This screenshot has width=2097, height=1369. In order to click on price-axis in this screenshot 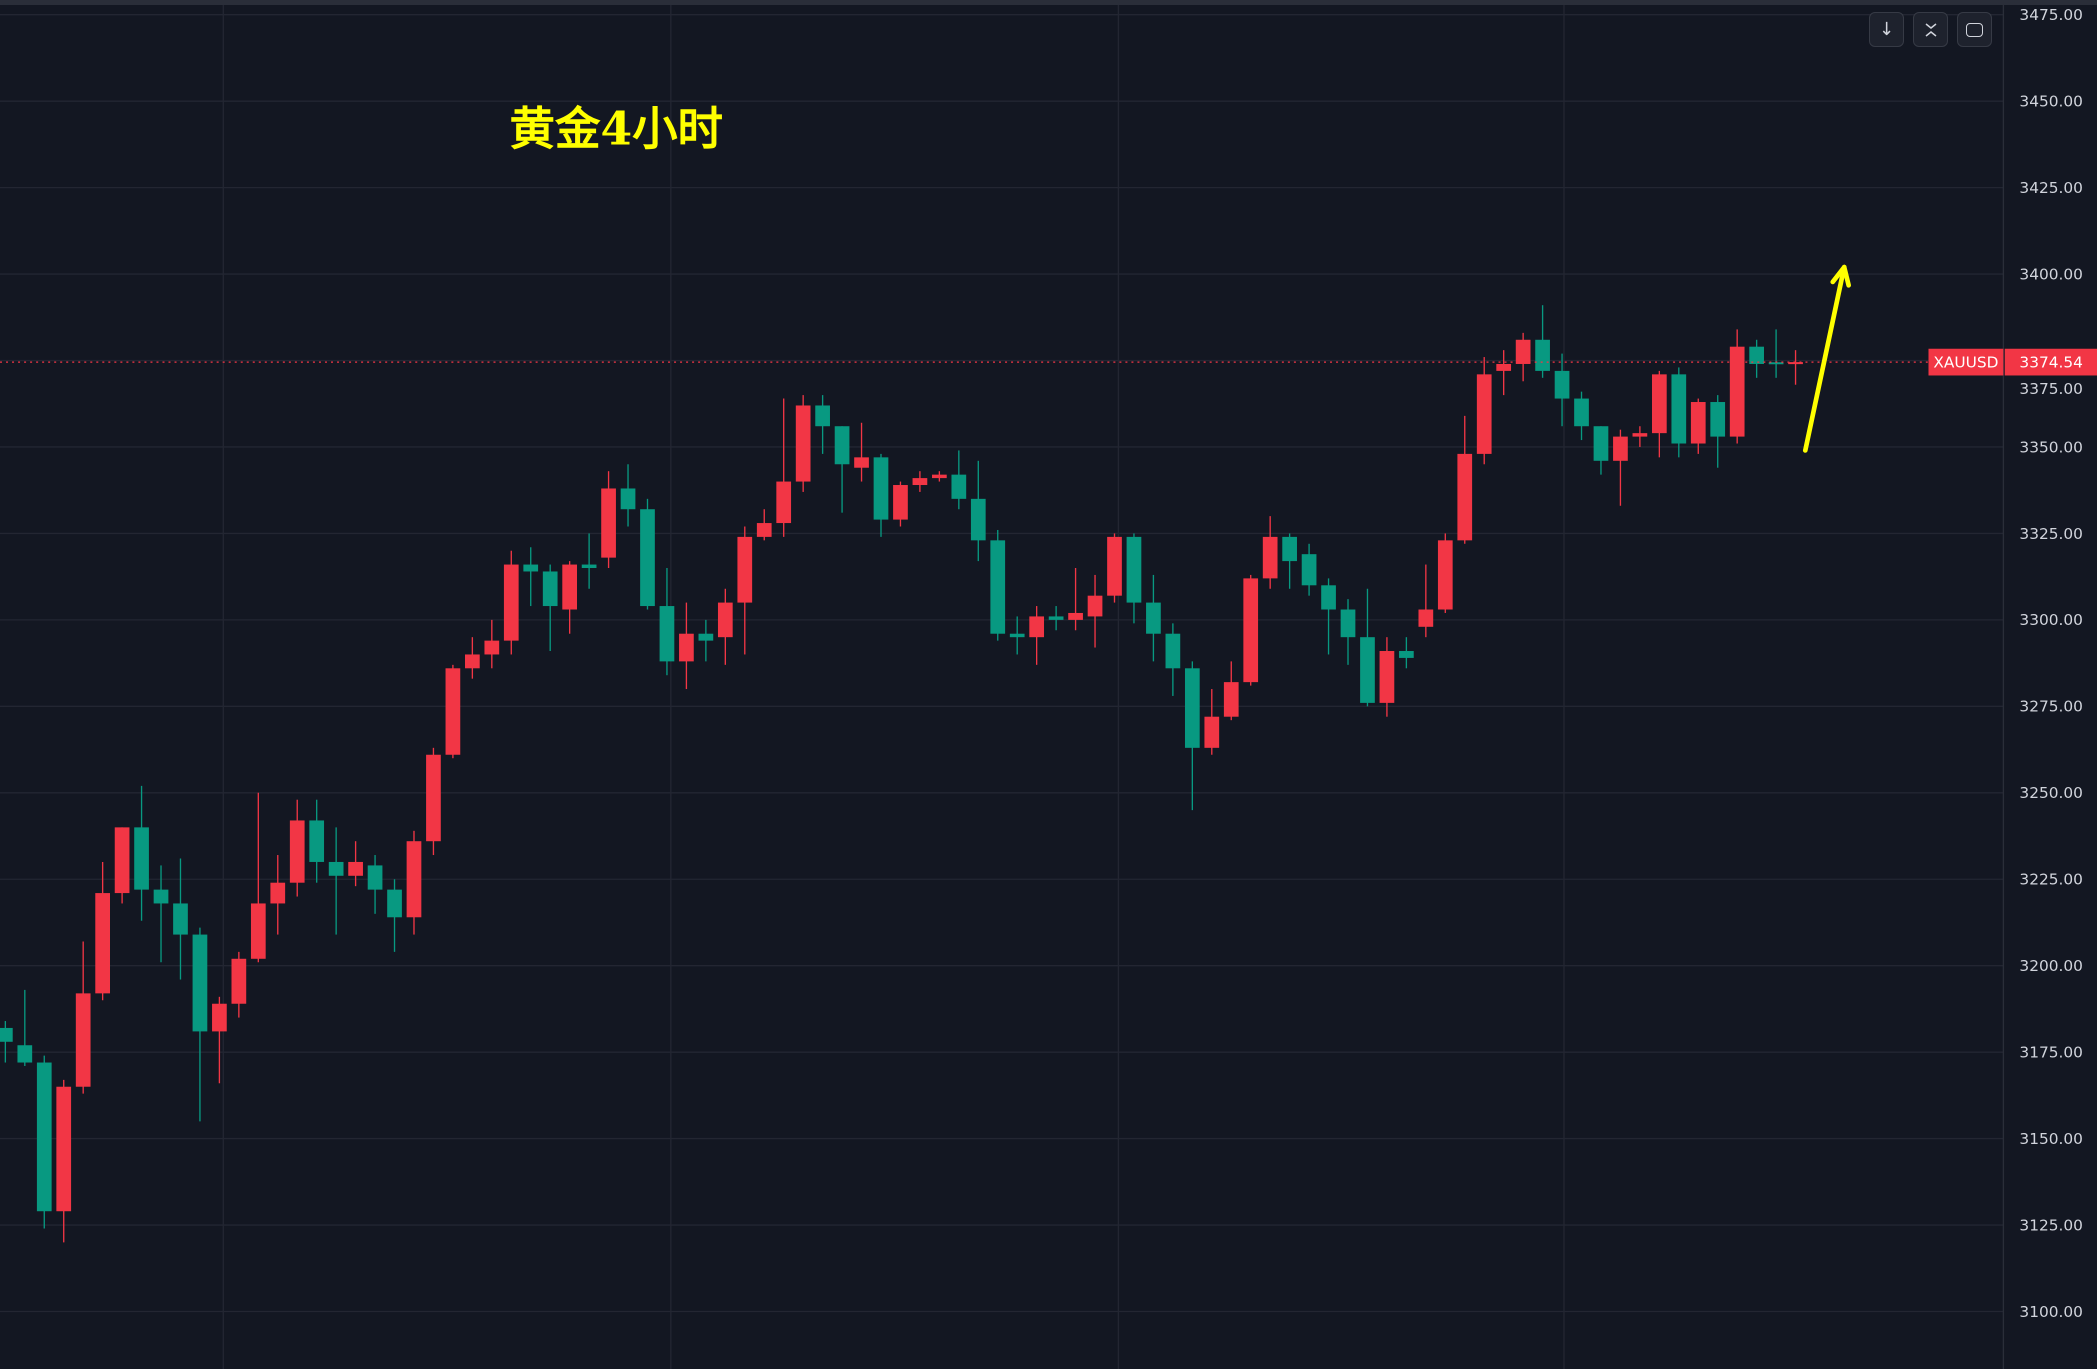, I will do `click(2050, 684)`.